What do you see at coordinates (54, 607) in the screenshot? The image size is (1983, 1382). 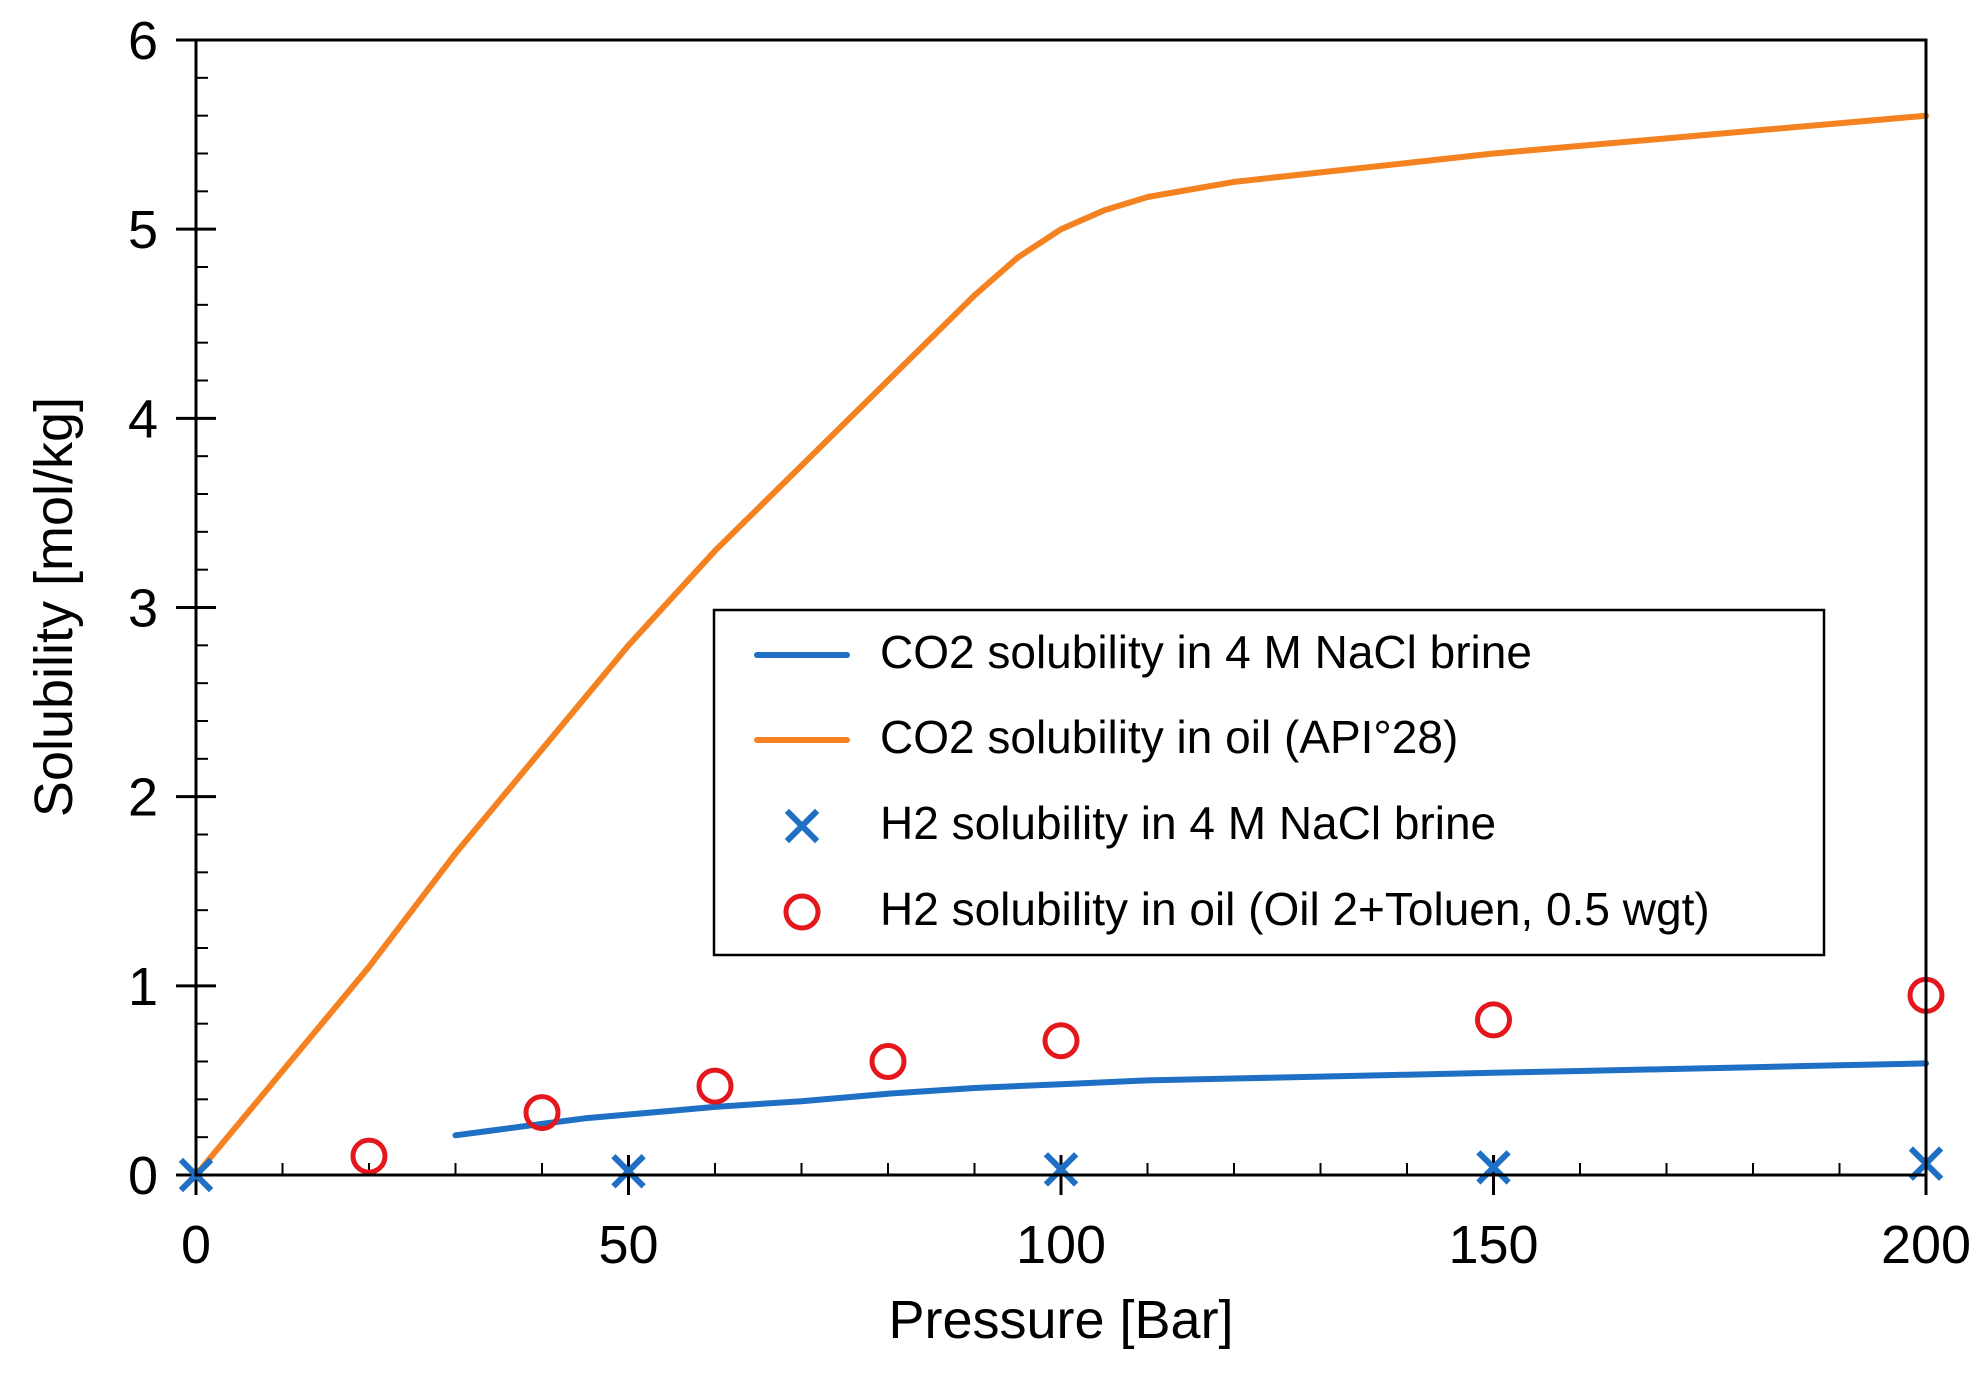 I see `y-axis-label: Solubility [mol/kg]` at bounding box center [54, 607].